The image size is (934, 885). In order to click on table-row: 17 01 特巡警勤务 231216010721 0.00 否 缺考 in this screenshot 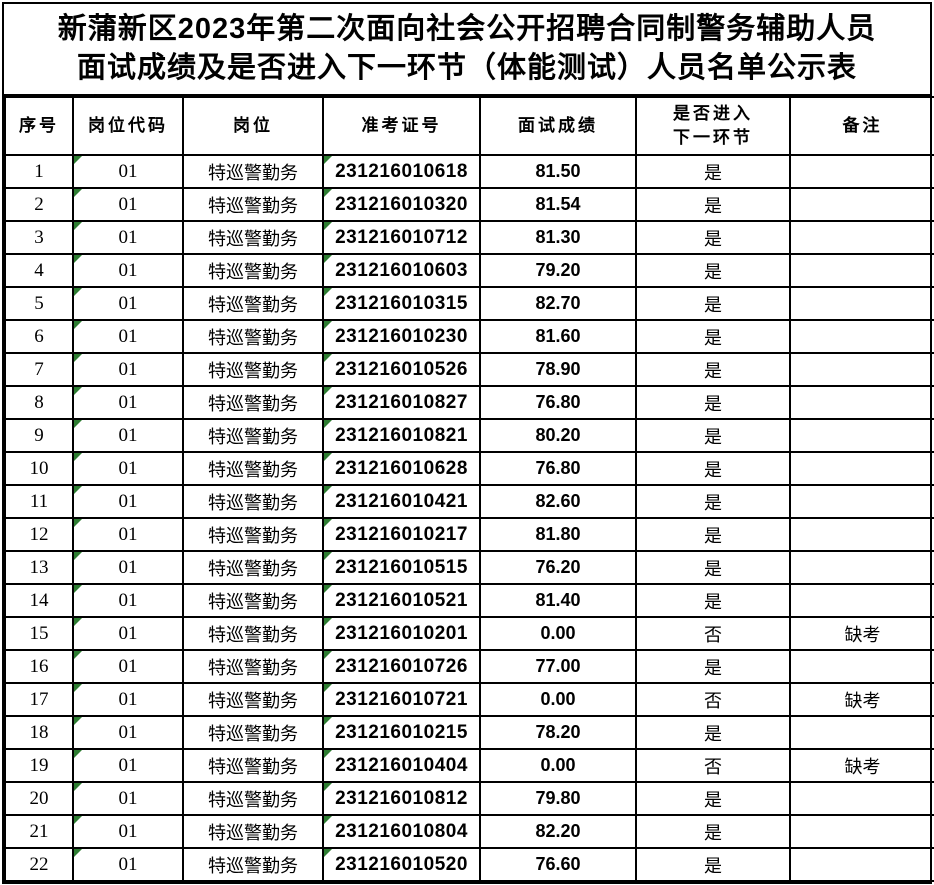, I will do `click(469, 699)`.